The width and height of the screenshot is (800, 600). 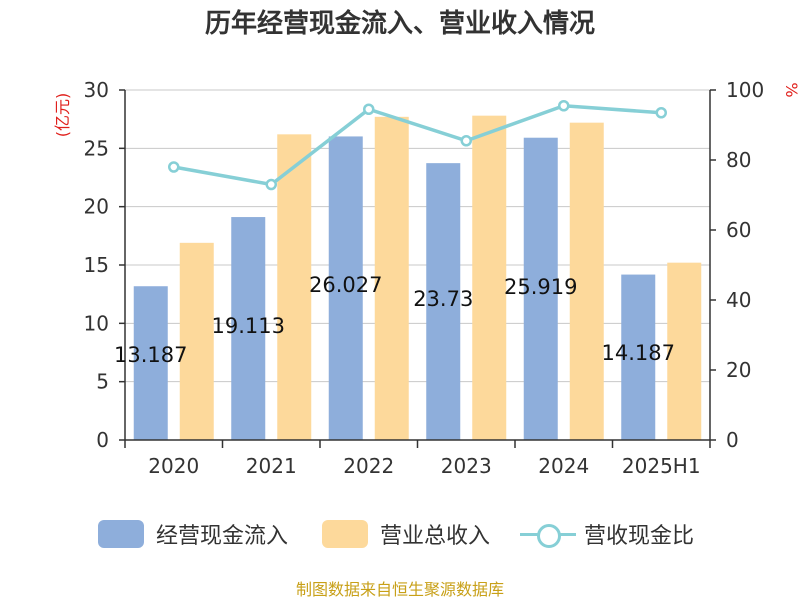 What do you see at coordinates (466, 466) in the screenshot?
I see `x-tick-label: 2023` at bounding box center [466, 466].